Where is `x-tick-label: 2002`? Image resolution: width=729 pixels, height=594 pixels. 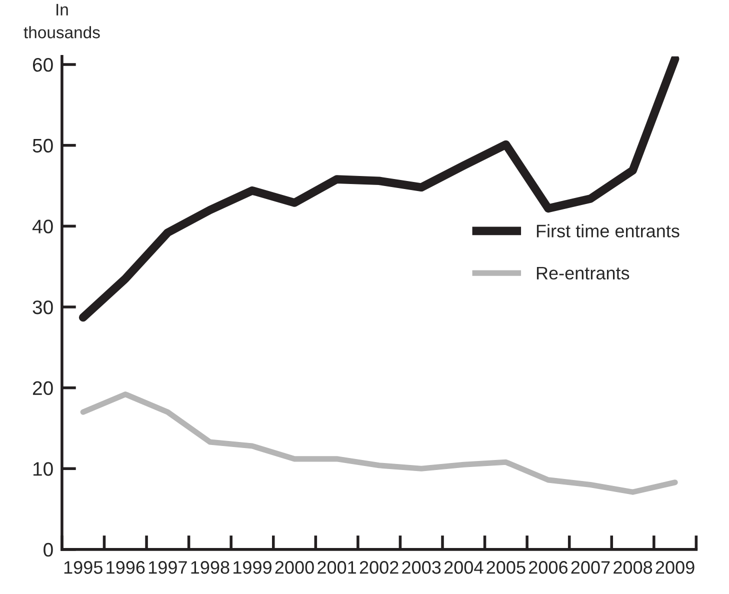 x-tick-label: 2002 is located at coordinates (379, 567).